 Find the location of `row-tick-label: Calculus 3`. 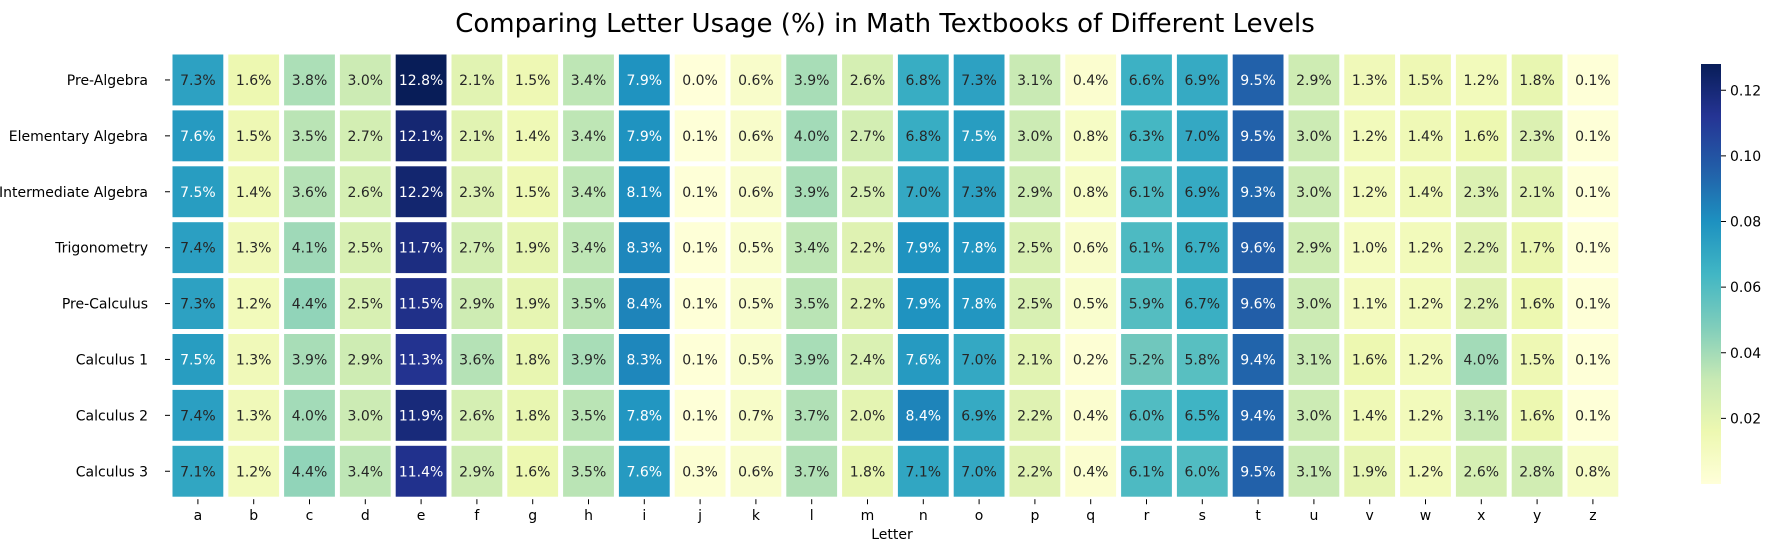

row-tick-label: Calculus 3 is located at coordinates (112, 472).